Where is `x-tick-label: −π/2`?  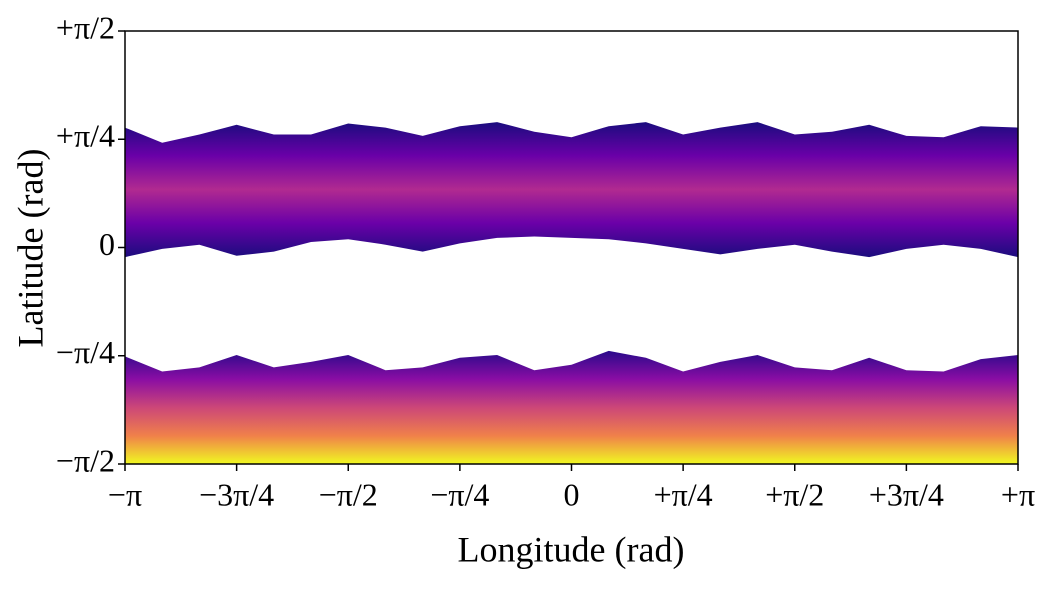
x-tick-label: −π/2 is located at coordinates (348, 494).